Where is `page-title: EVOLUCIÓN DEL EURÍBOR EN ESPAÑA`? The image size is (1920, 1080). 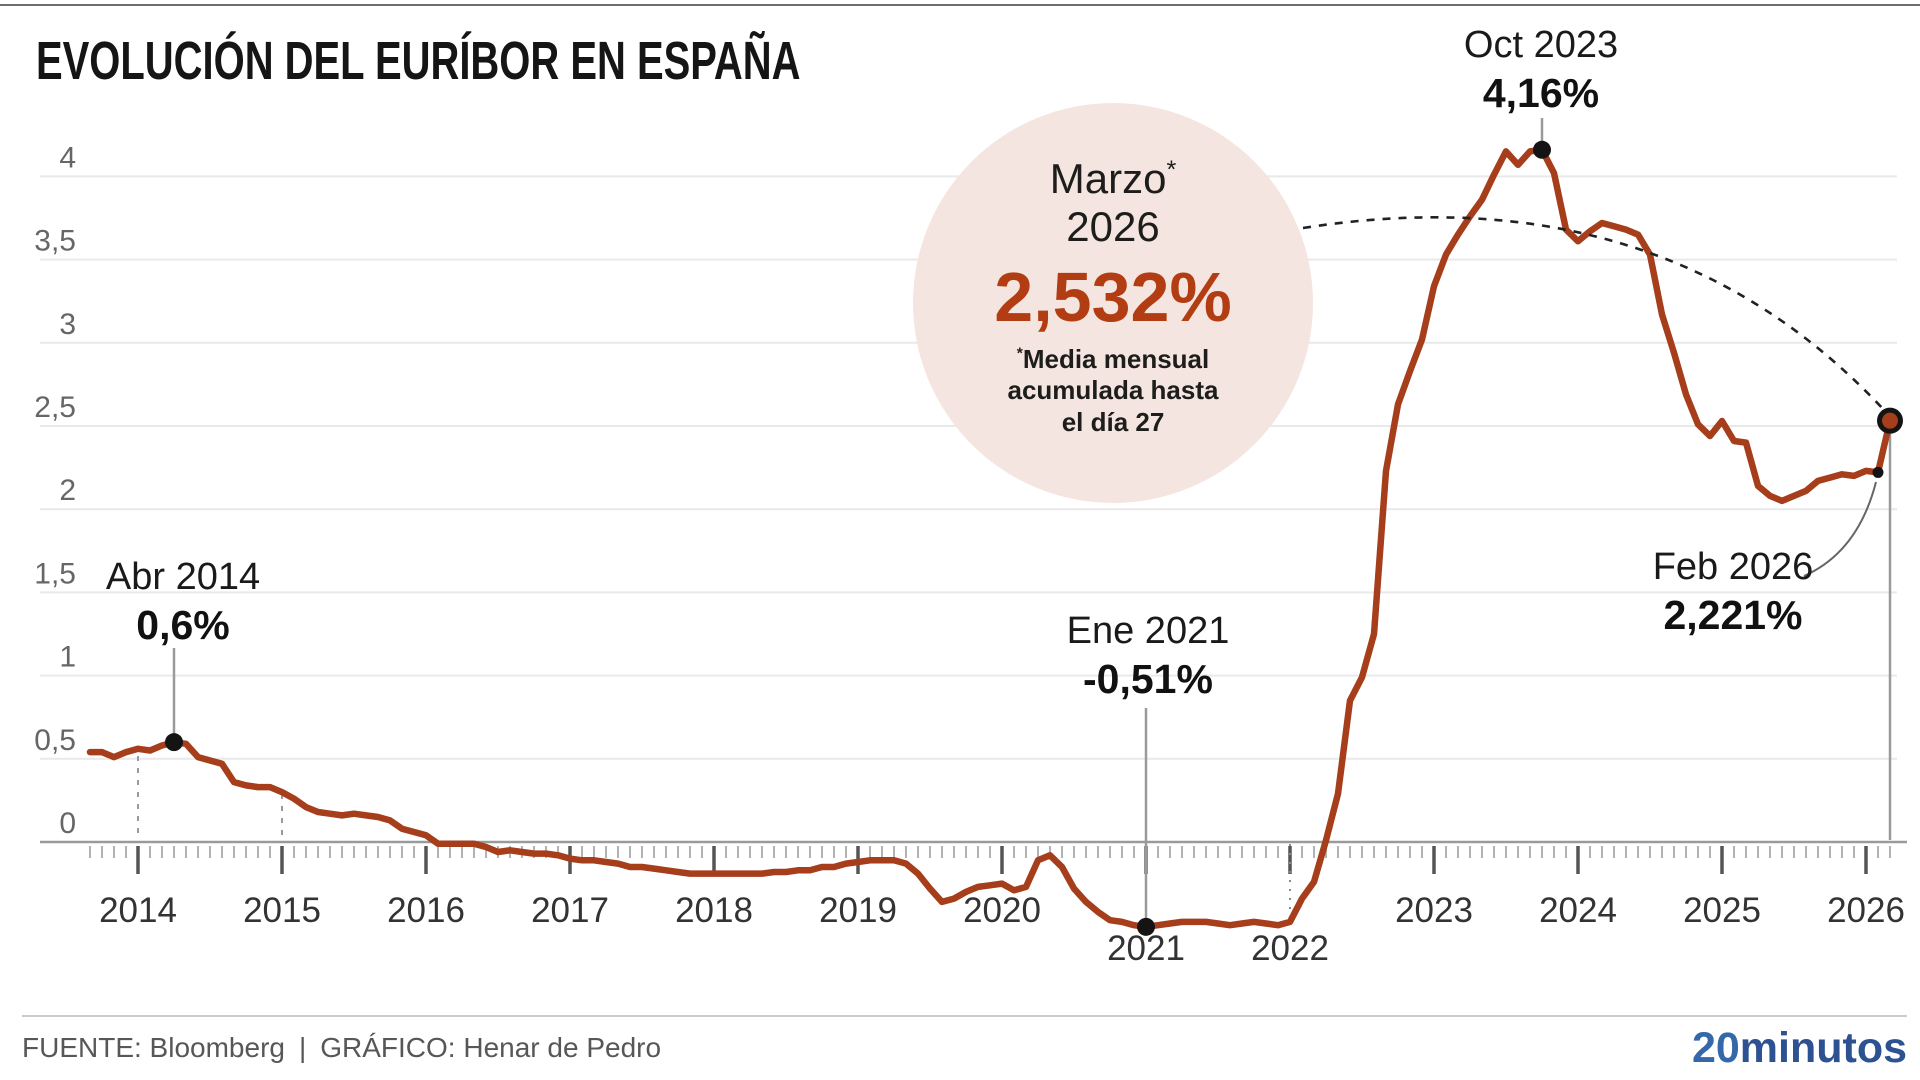 page-title: EVOLUCIÓN DEL EURÍBOR EN ESPAÑA is located at coordinates (418, 61).